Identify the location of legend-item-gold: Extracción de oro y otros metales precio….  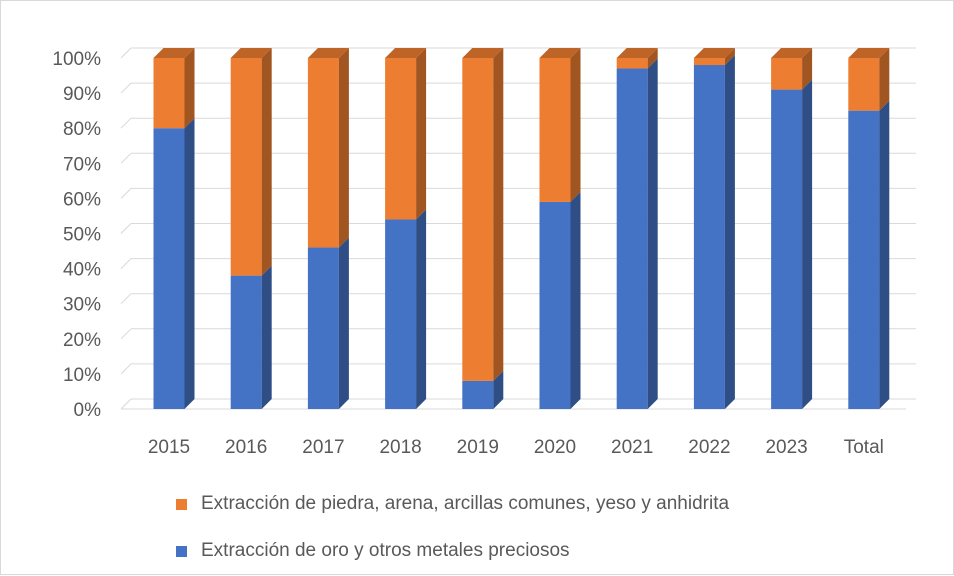
(373, 551).